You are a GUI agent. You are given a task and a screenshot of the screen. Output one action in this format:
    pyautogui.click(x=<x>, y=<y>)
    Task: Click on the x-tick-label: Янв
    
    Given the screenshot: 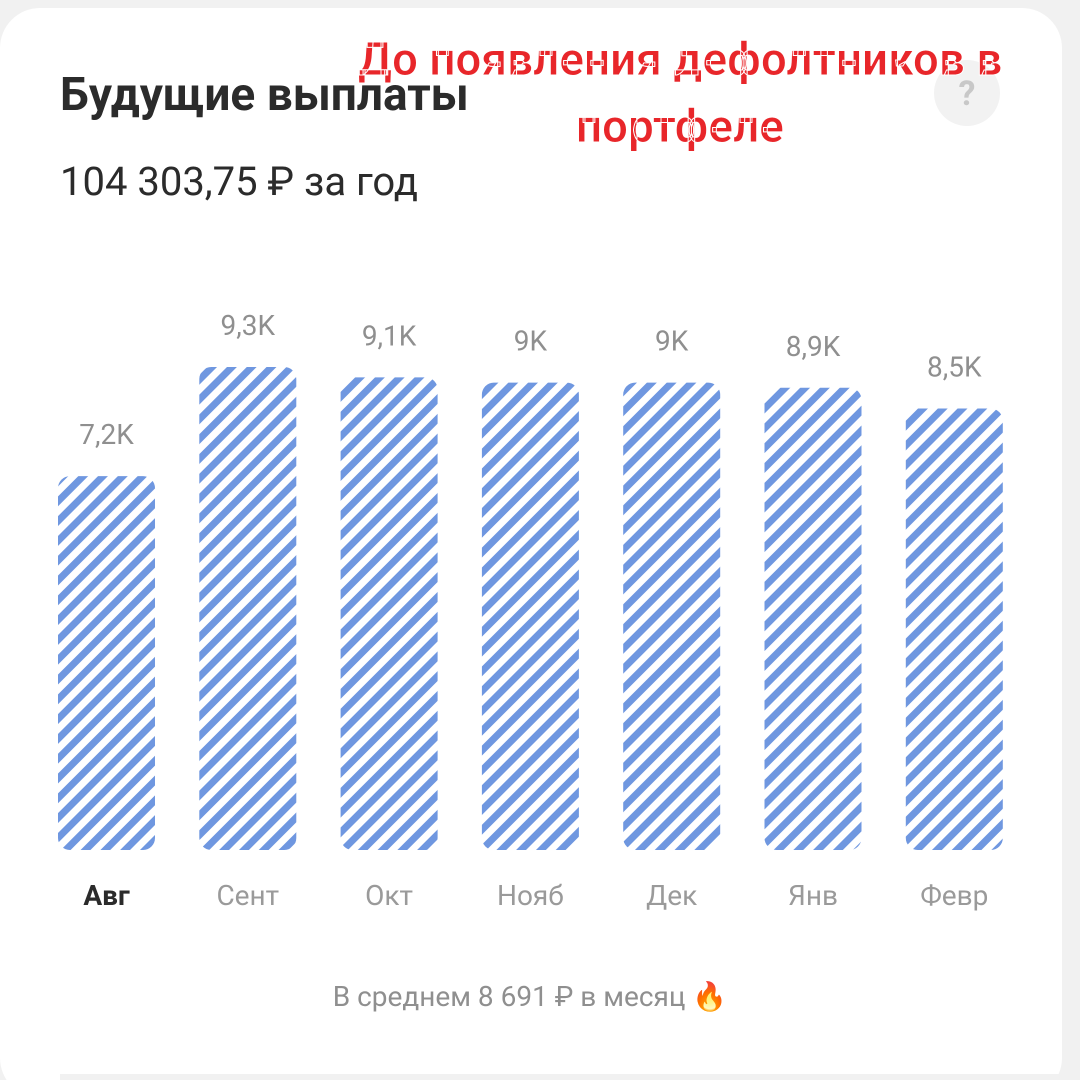 What is the action you would take?
    pyautogui.click(x=813, y=895)
    